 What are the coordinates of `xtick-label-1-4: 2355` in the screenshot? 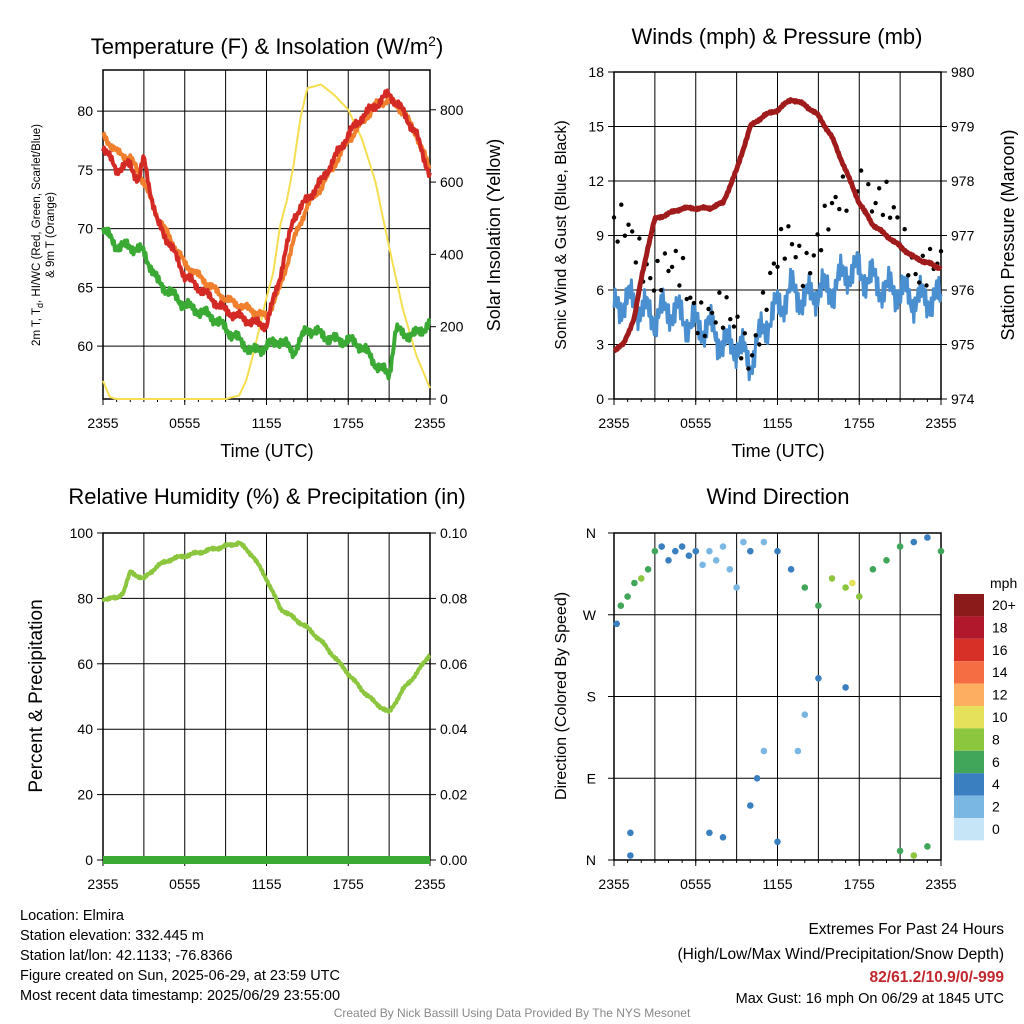 It's located at (940, 423).